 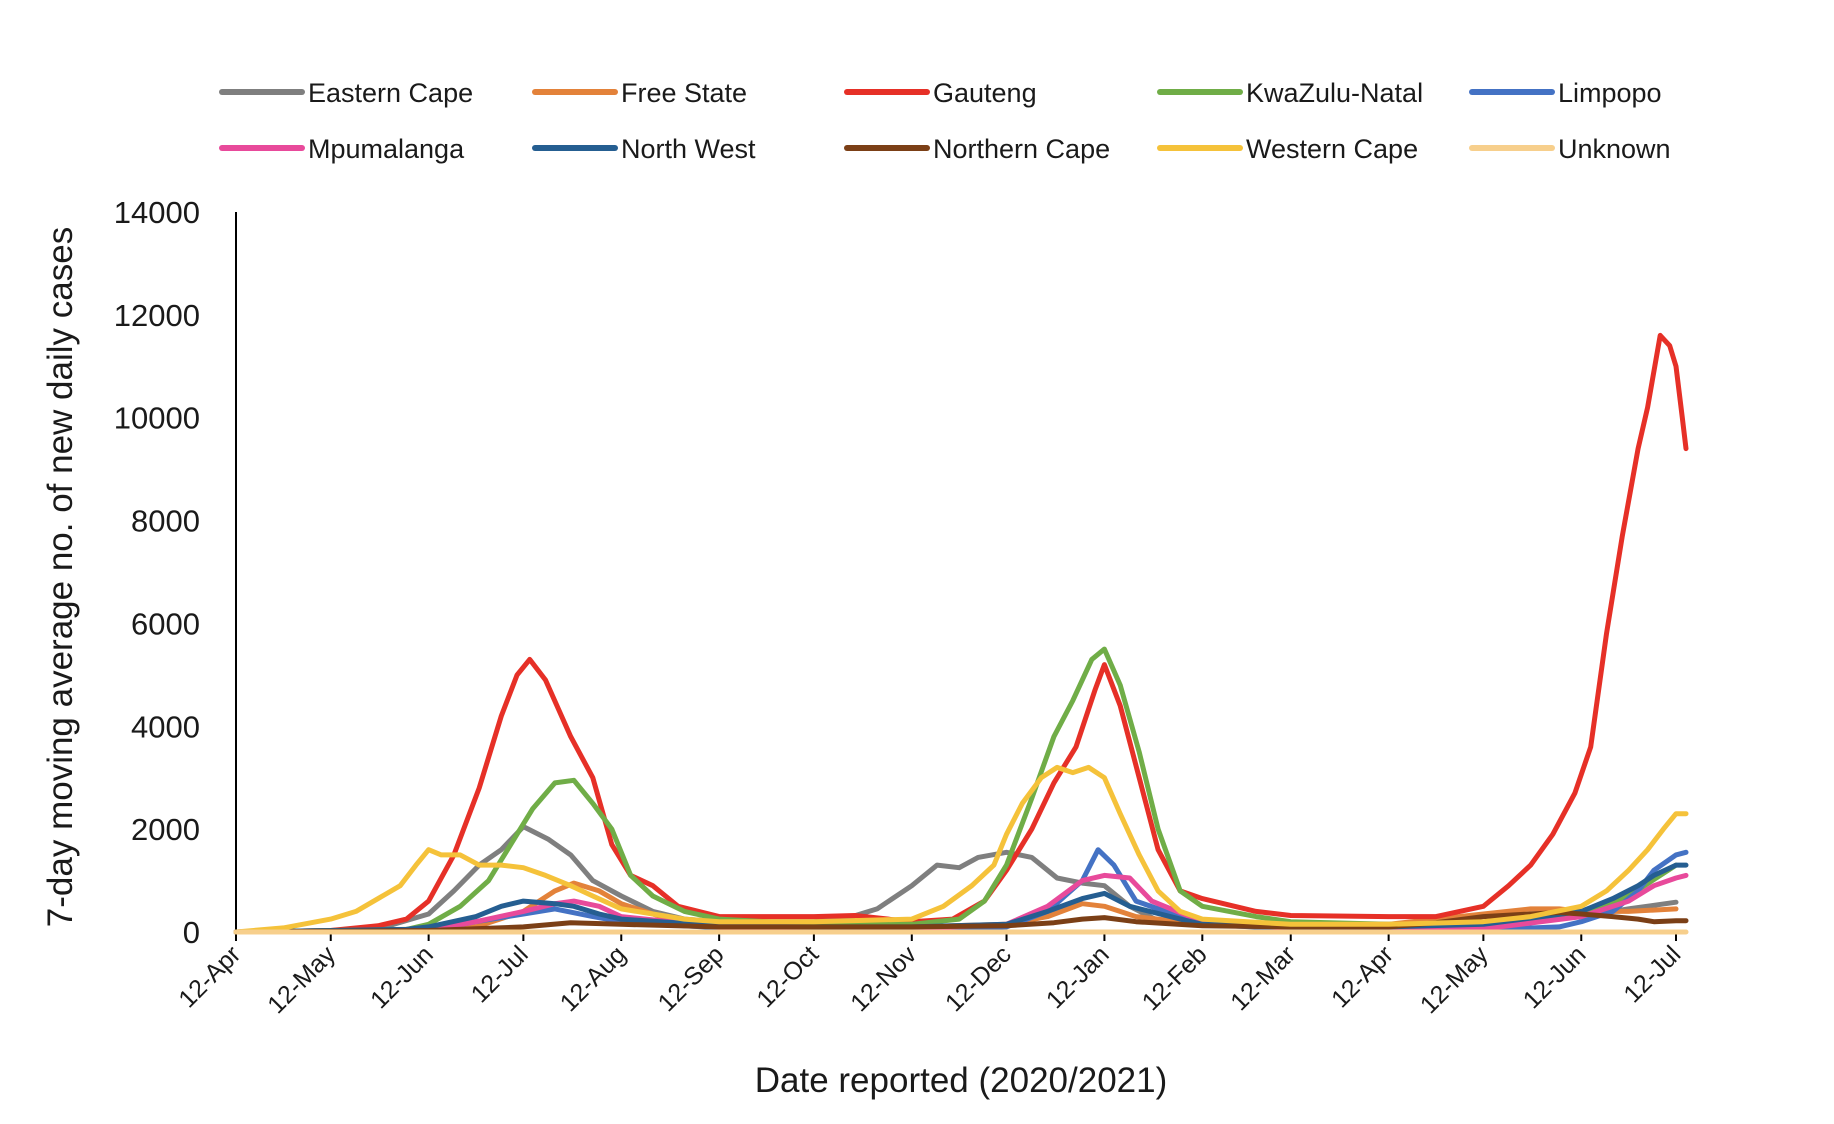 I want to click on legend-item-north-west: North West, so click(x=644, y=149).